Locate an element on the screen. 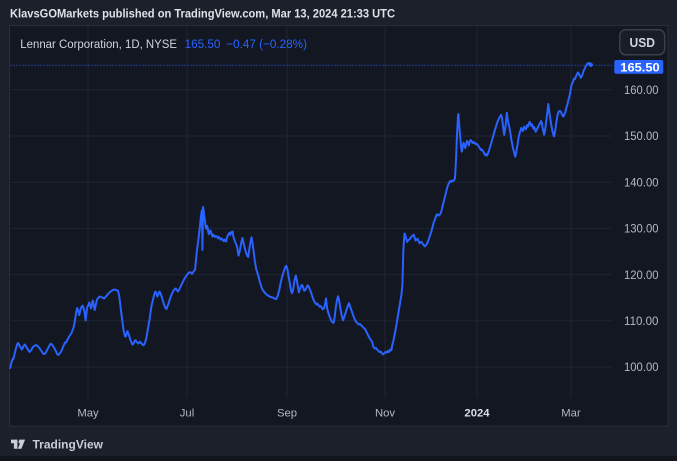 The height and width of the screenshot is (461, 677). svg-text: Lennar Corporation, 1D, NYSE is located at coordinates (98, 44).